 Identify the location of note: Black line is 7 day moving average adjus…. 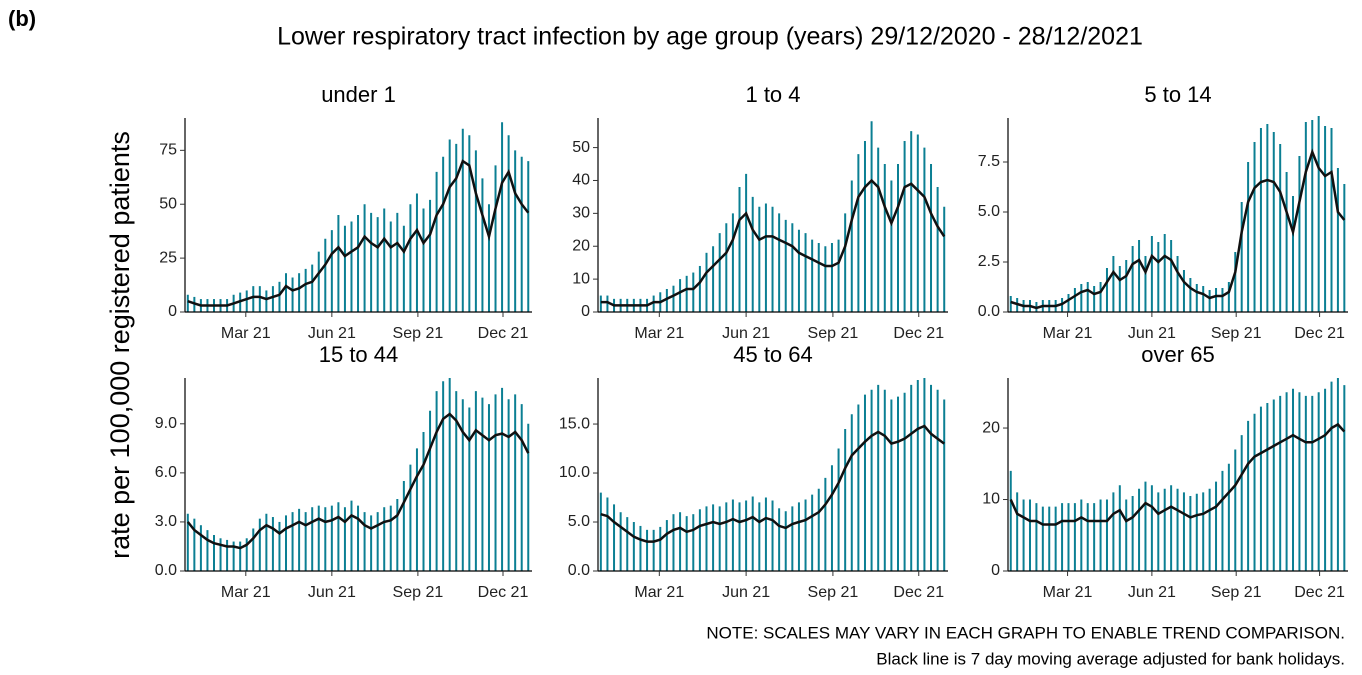
(1110, 658).